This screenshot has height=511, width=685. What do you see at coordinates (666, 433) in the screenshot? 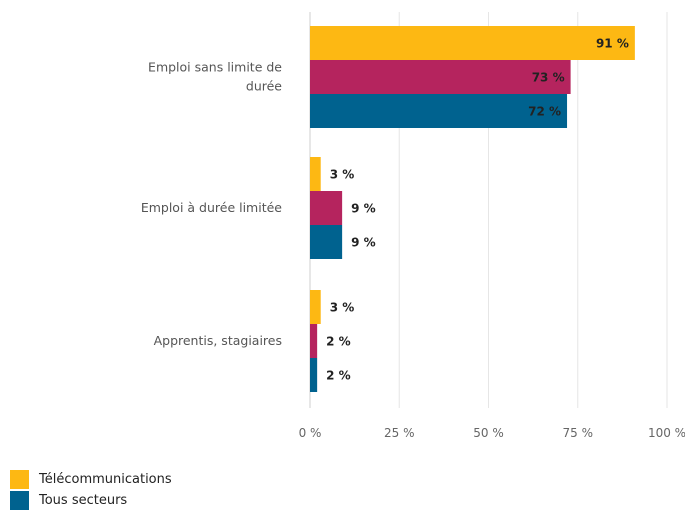
I see `x-tick-label: 100 %` at bounding box center [666, 433].